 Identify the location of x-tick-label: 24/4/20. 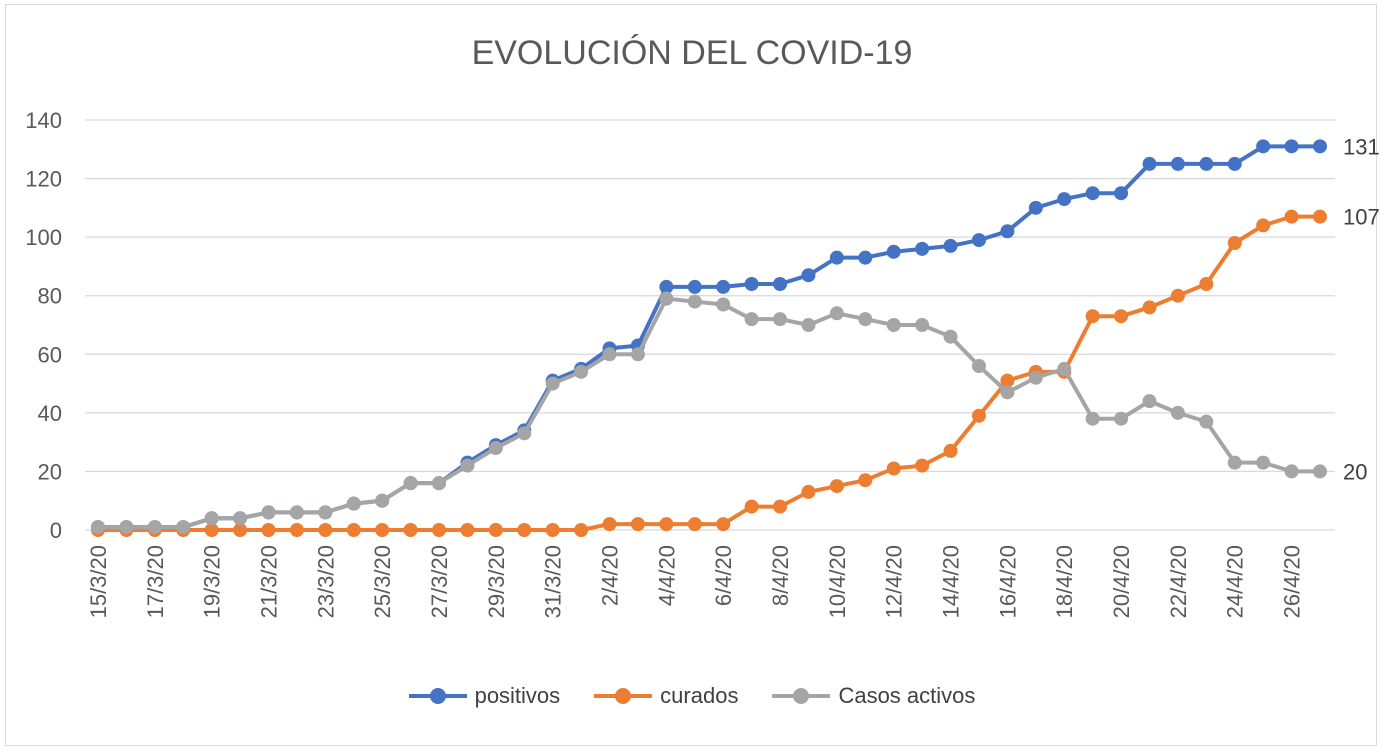
(1235, 581).